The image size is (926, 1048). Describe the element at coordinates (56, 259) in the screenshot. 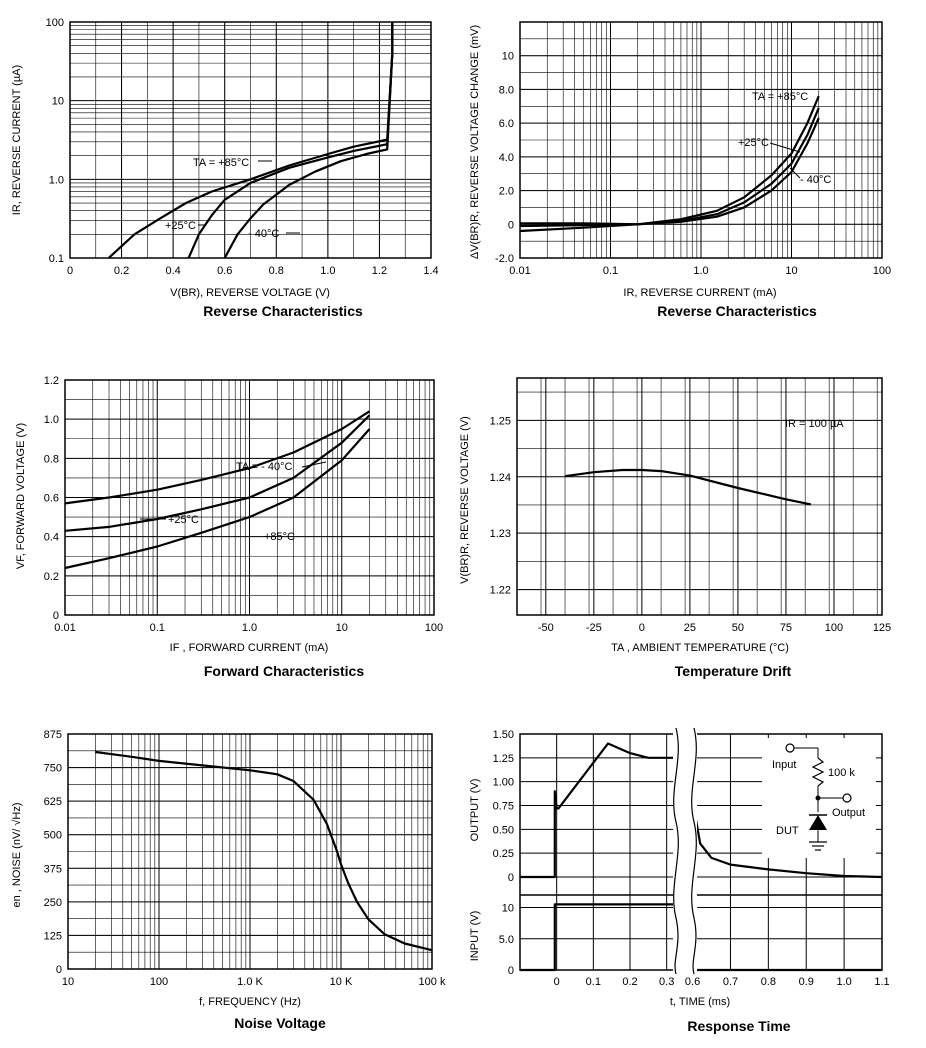

I see `y-tick-label: 0.1` at that location.